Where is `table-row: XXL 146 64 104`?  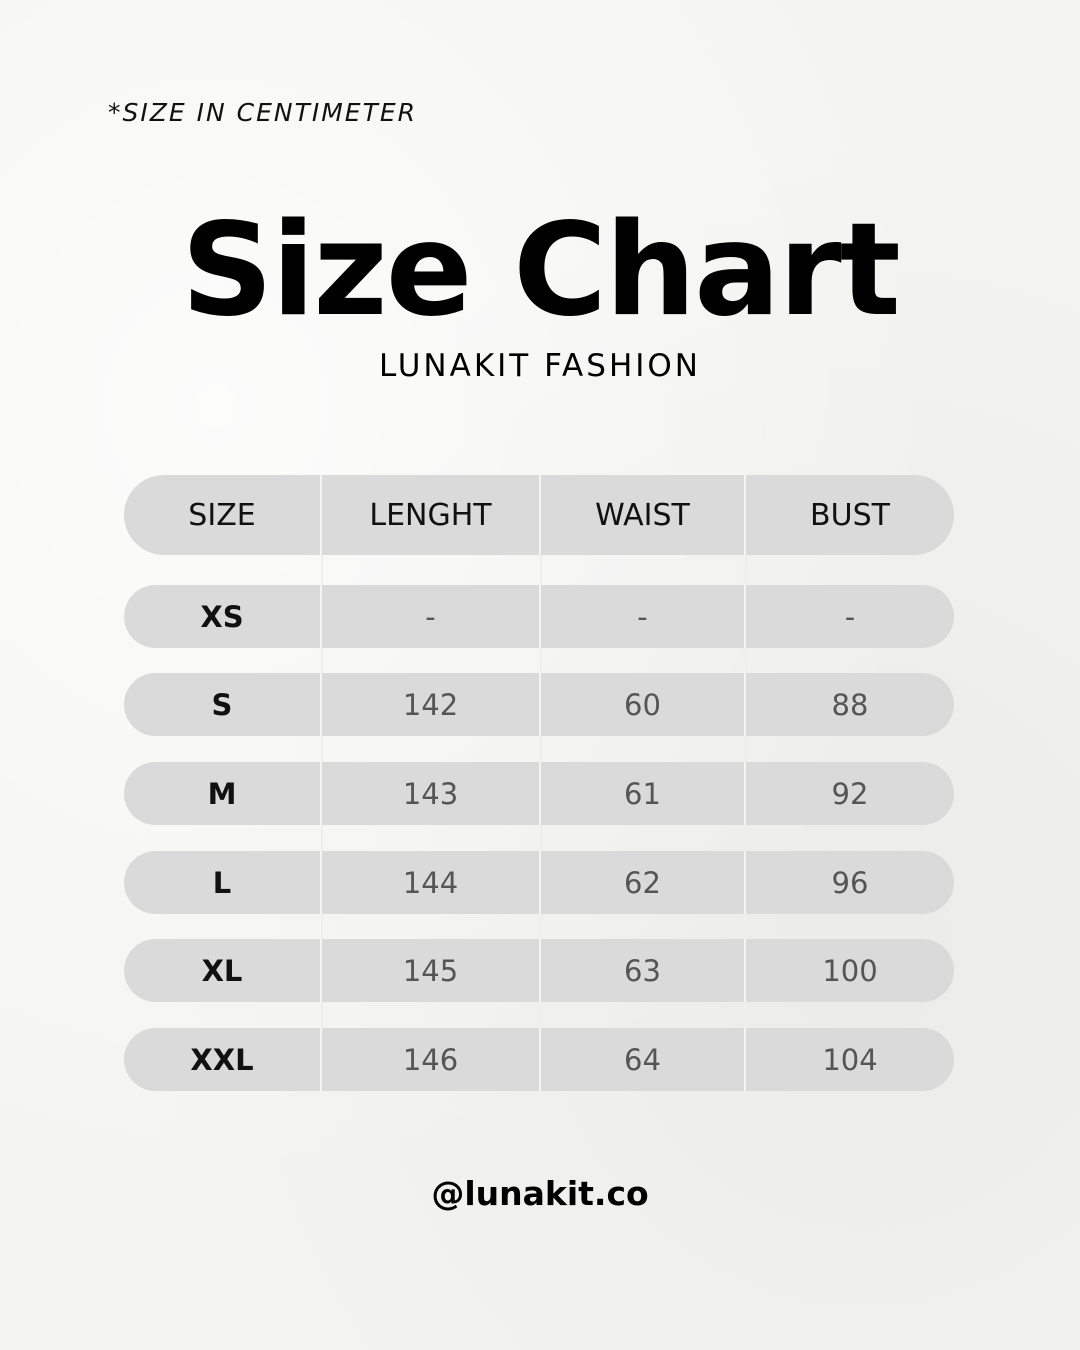 table-row: XXL 146 64 104 is located at coordinates (539, 1059).